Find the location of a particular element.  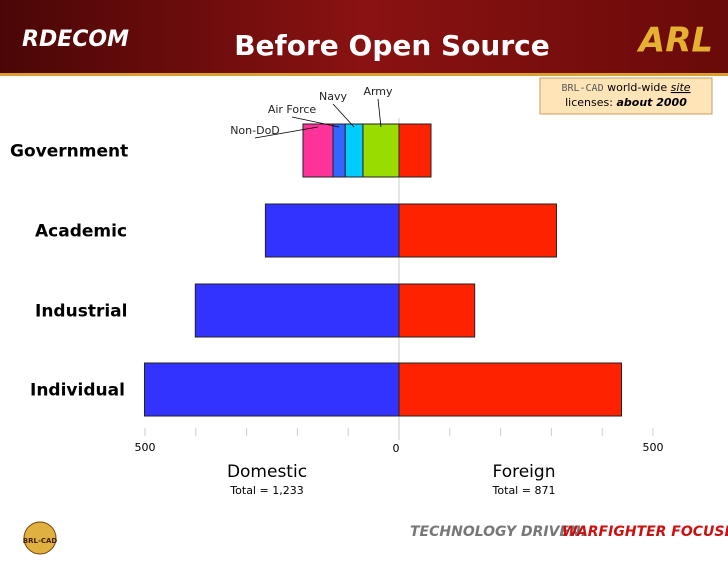

footer-logo-badge is located at coordinates (40, 538).